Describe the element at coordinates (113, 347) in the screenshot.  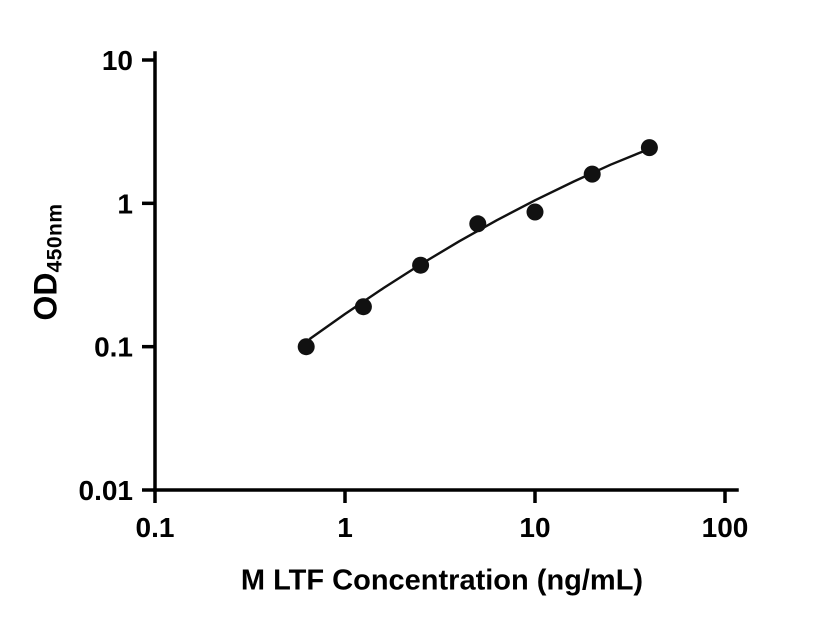
I see `y-tick-label: 0.1` at that location.